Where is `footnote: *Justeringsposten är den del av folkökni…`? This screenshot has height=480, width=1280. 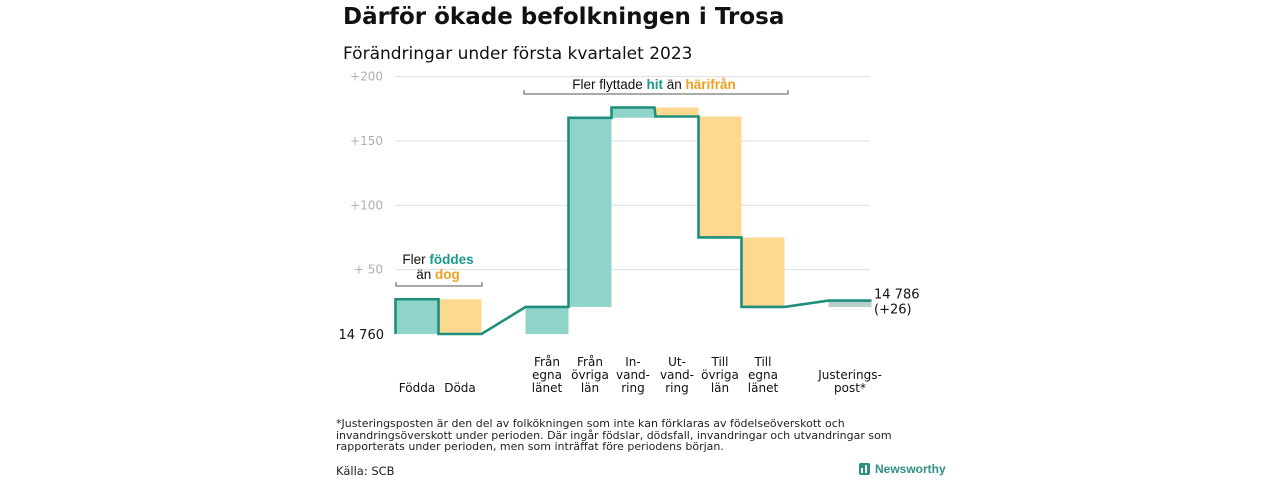
footnote: *Justeringsposten är den del av folkökni… is located at coordinates (614, 435).